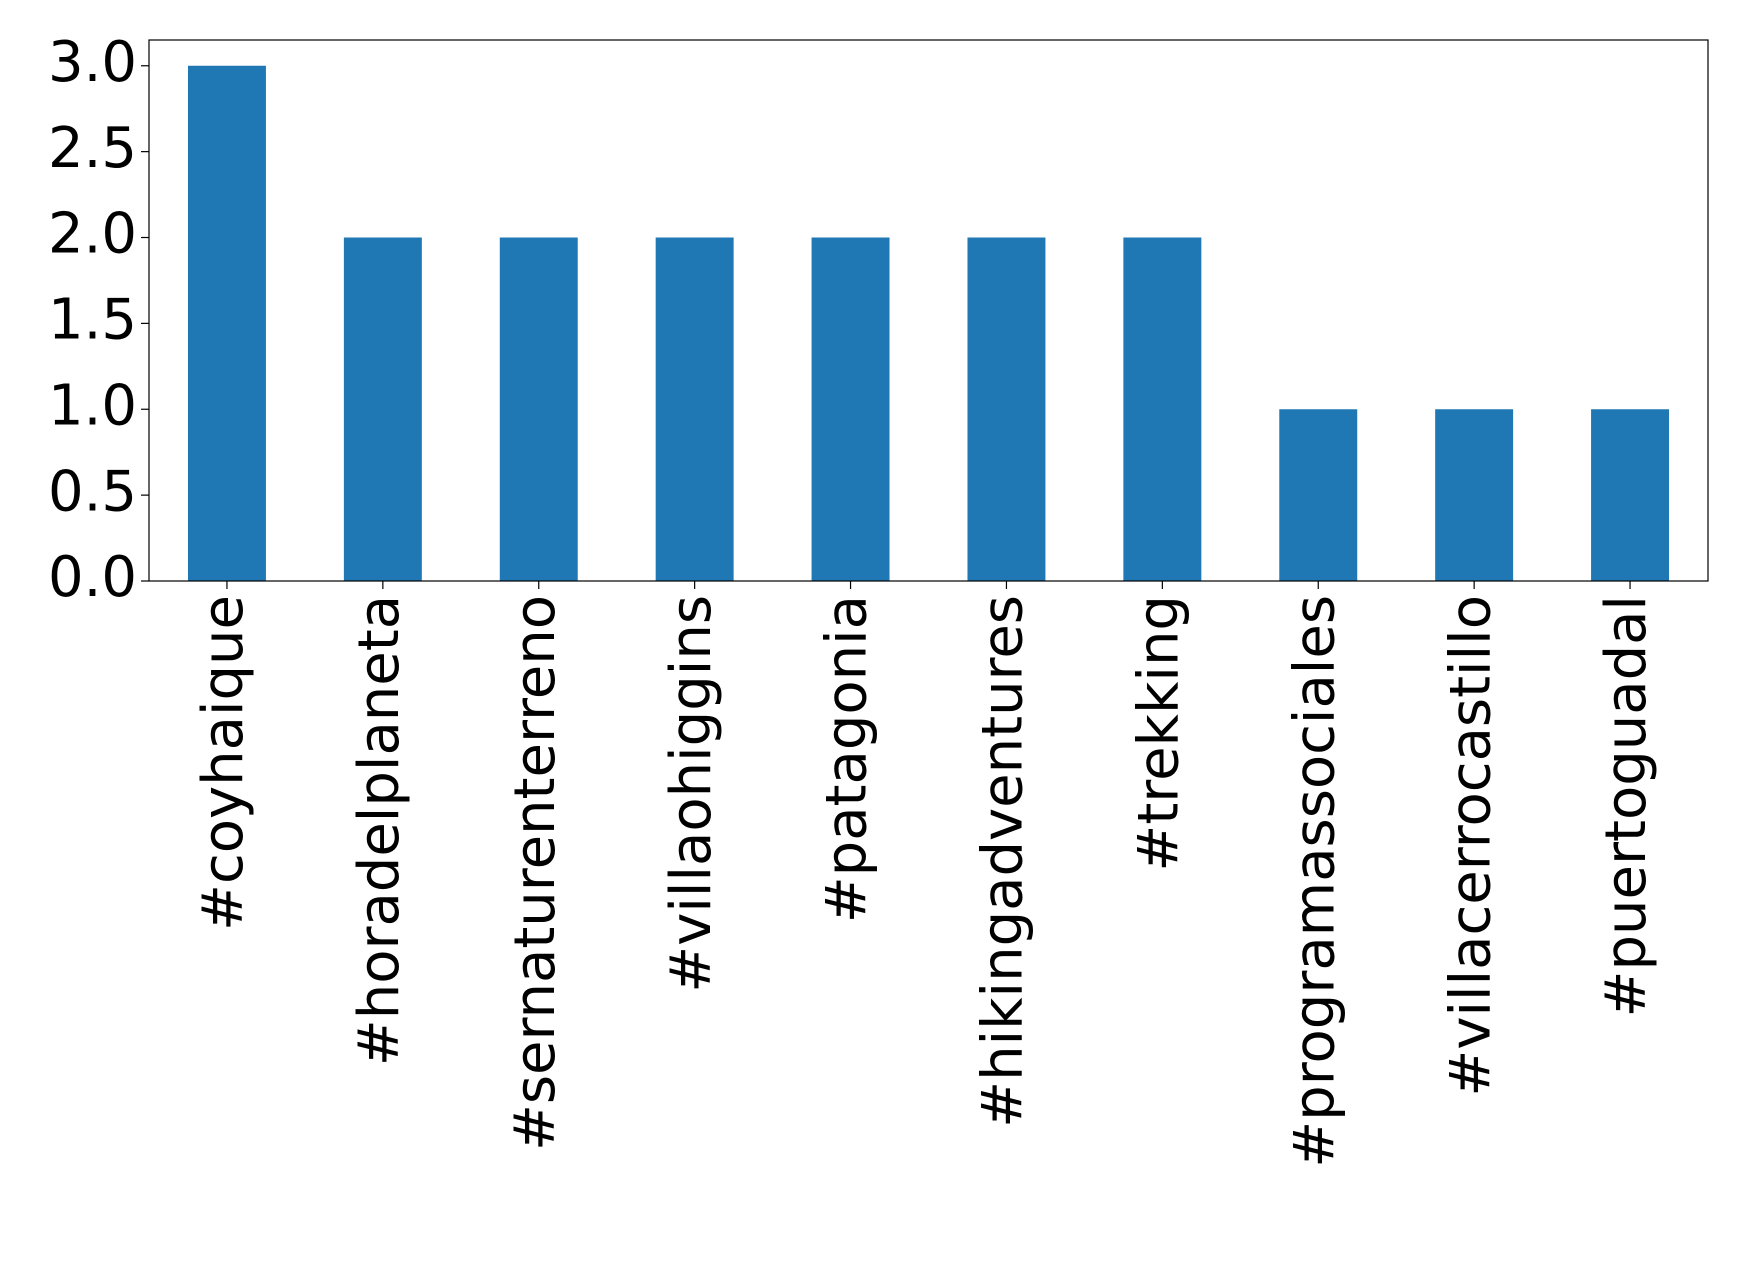 The width and height of the screenshot is (1739, 1267). What do you see at coordinates (1470, 846) in the screenshot?
I see `x-tick-label: #villacerrocastillo` at bounding box center [1470, 846].